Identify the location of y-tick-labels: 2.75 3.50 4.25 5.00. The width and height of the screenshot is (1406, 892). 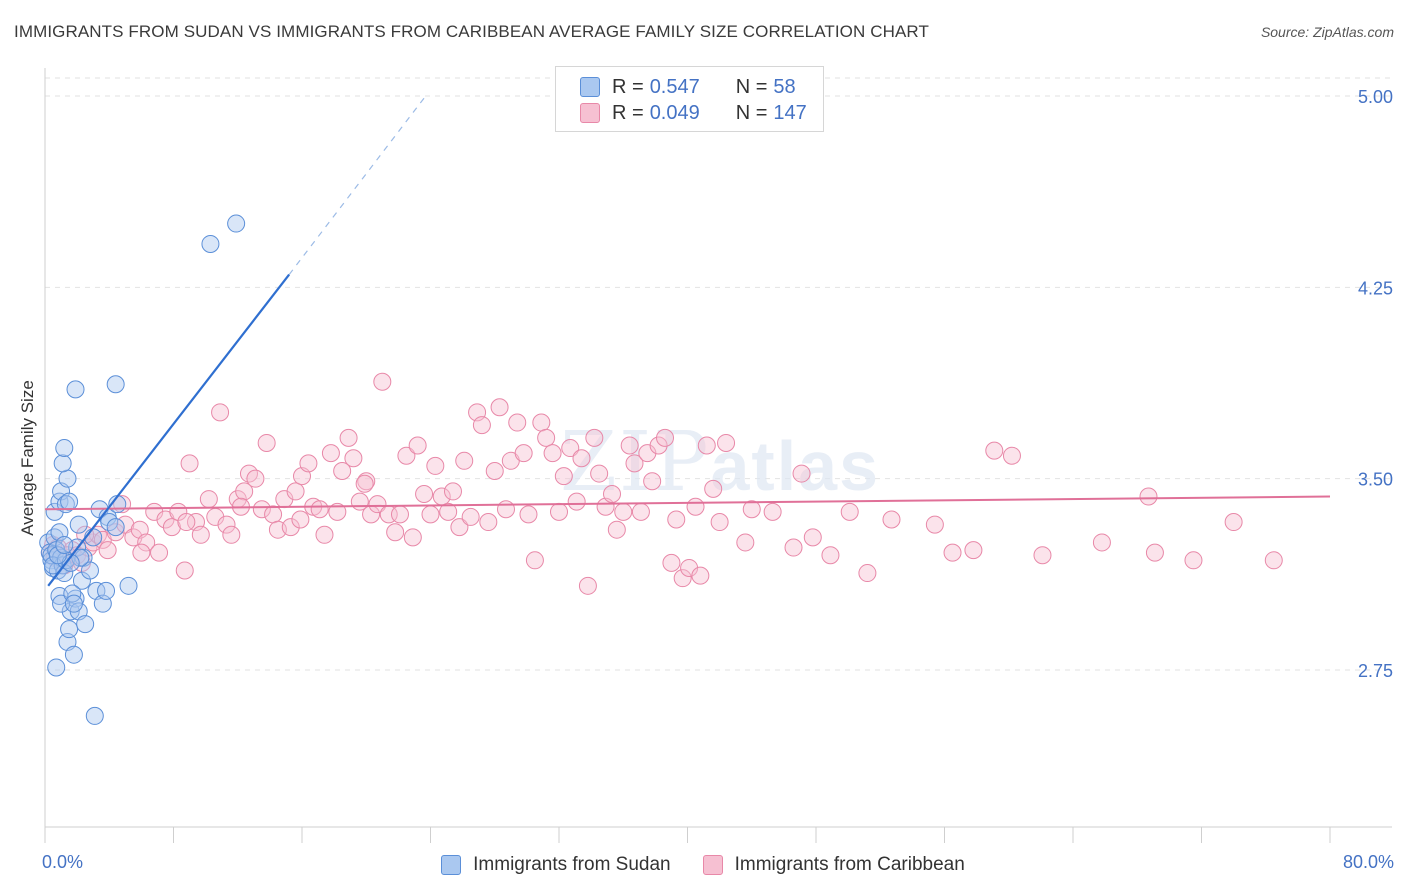
(1375, 384).